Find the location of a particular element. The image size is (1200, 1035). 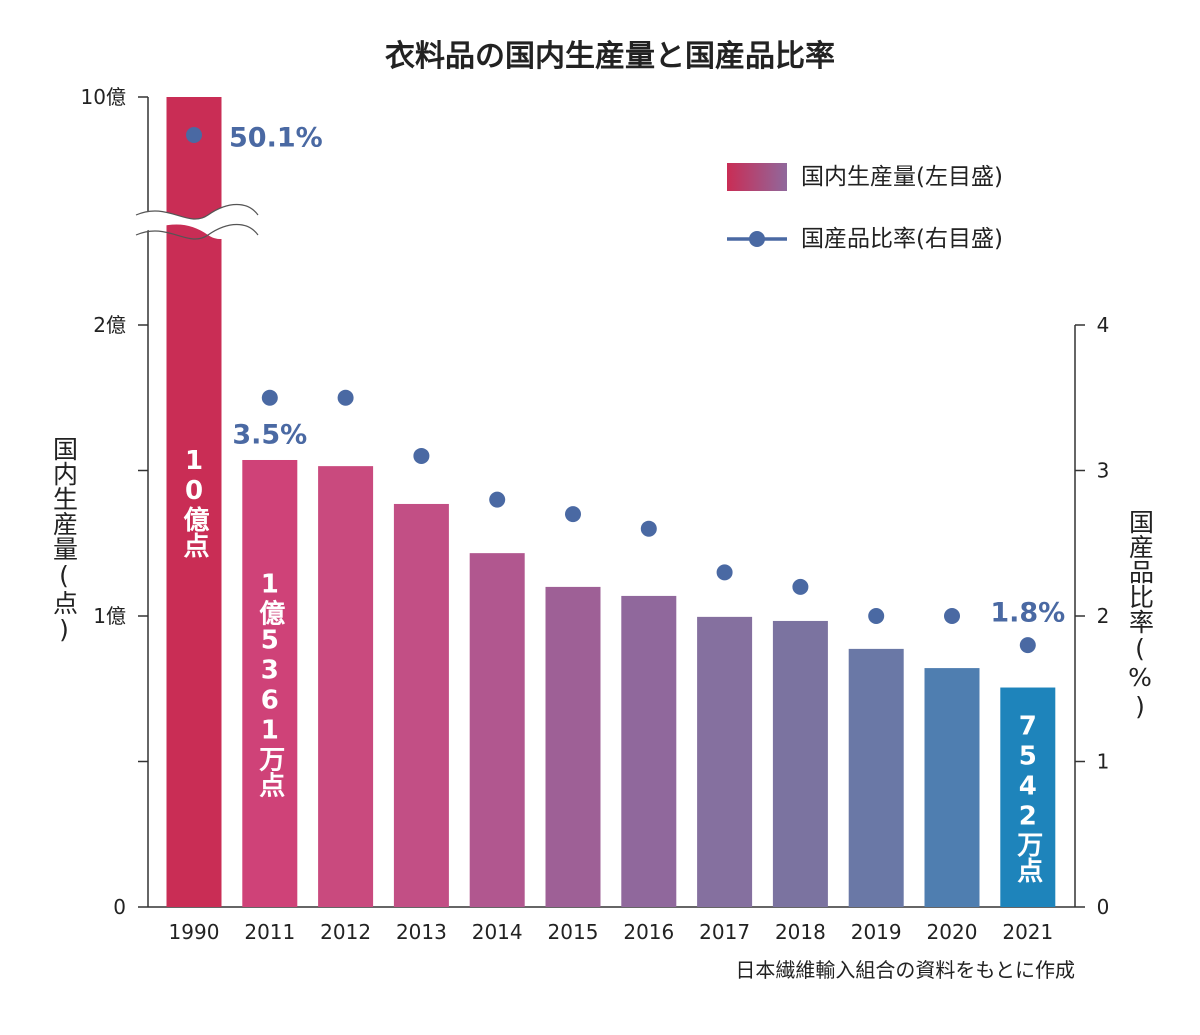

x-tick-label: 2014 is located at coordinates (497, 932).